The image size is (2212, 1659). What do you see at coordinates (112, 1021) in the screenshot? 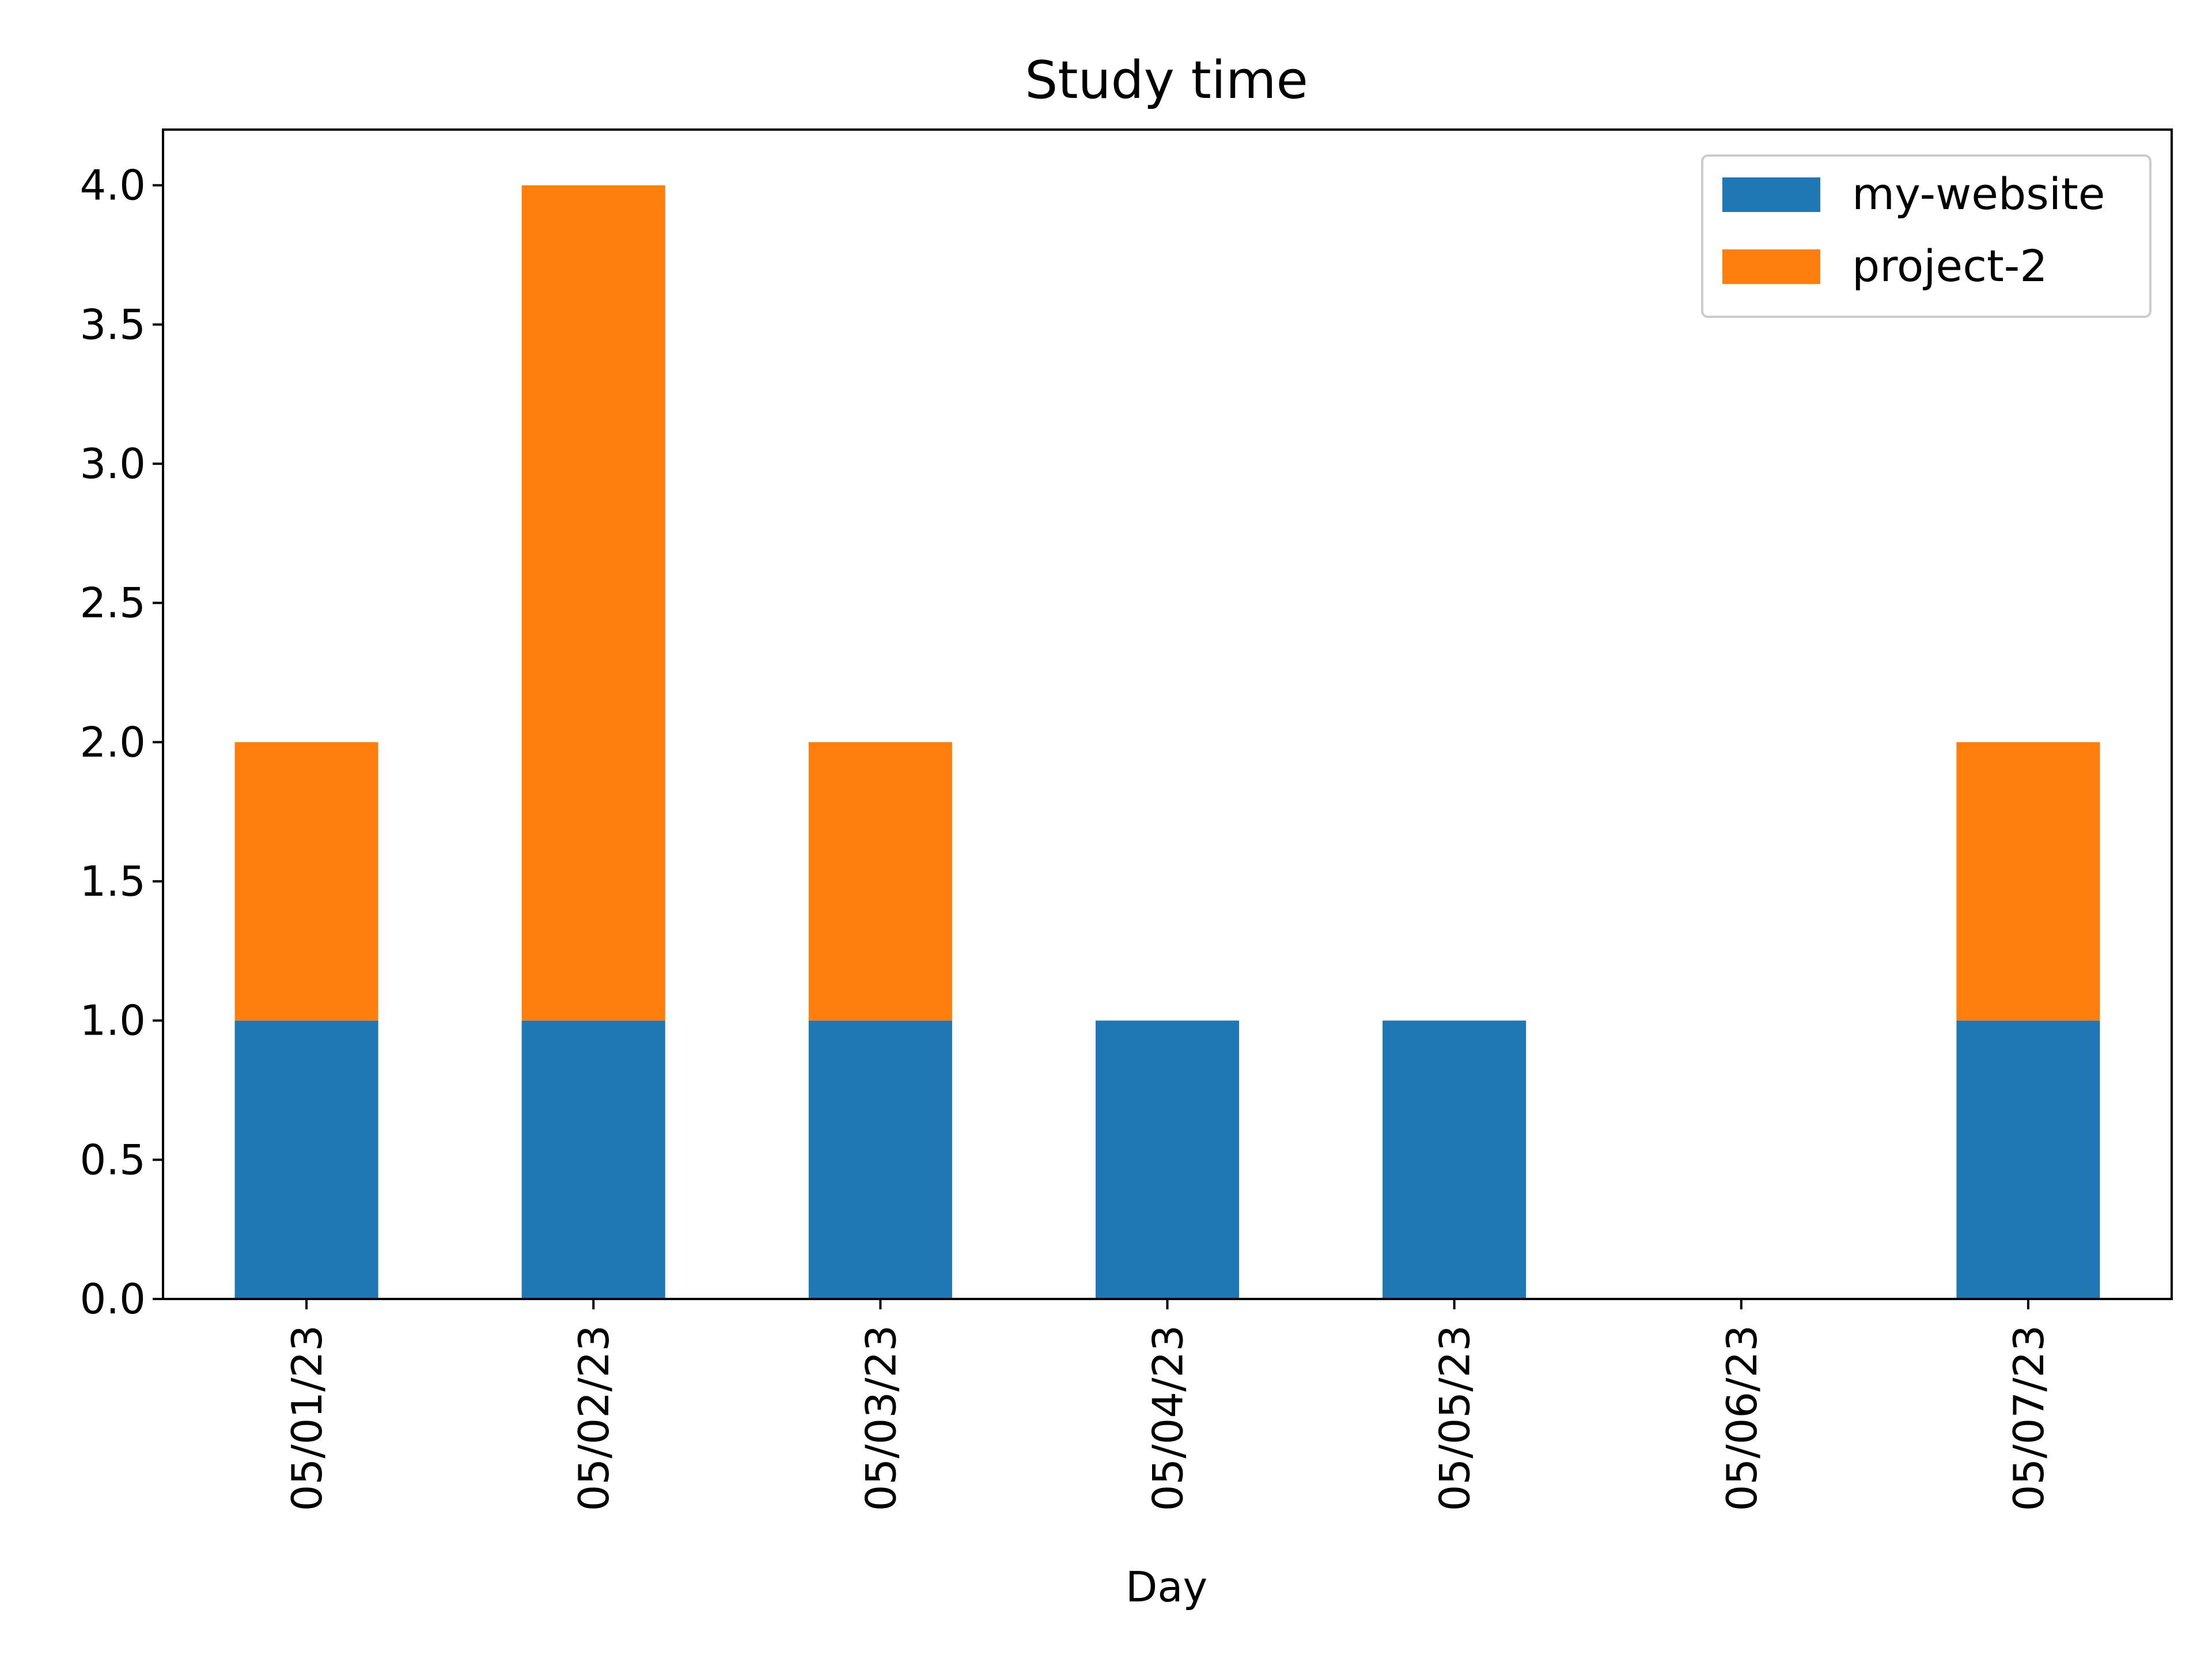
I see `y-tick-label: 1.0` at bounding box center [112, 1021].